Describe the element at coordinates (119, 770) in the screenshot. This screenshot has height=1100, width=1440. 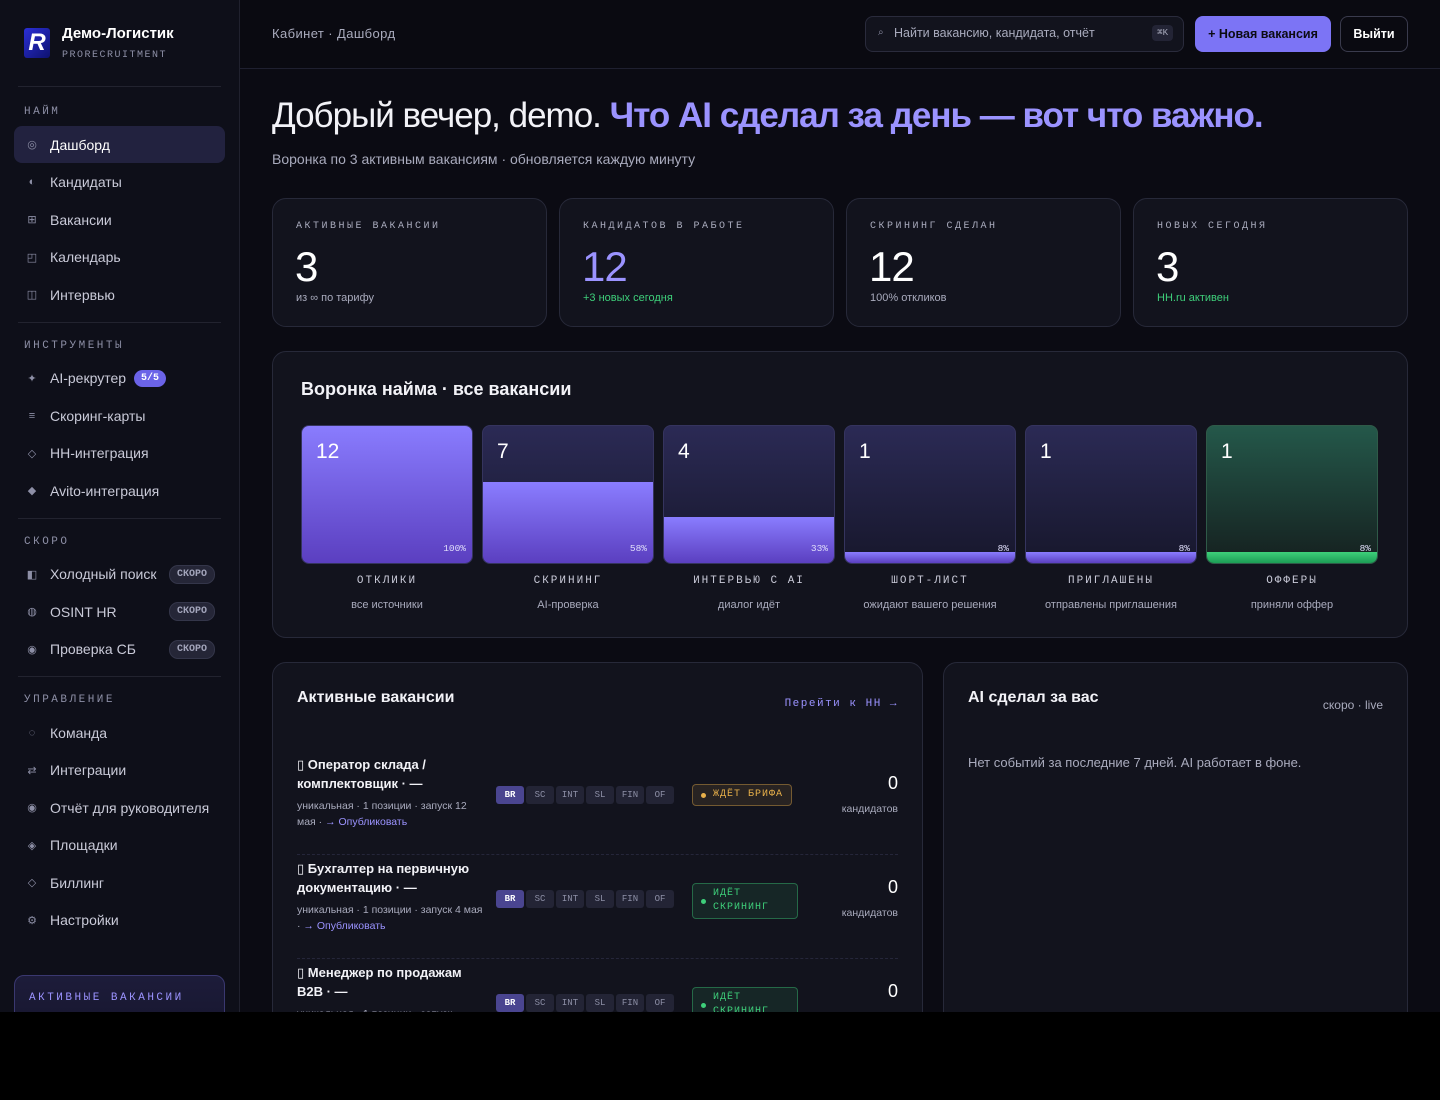
I see `nav-item: ⇄ Интеграции` at that location.